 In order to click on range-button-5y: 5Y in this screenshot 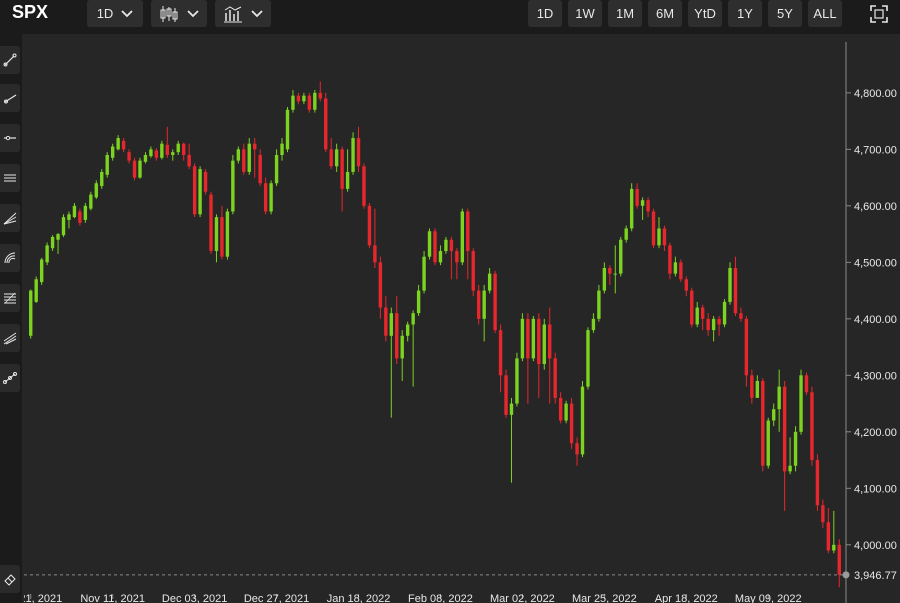, I will do `click(785, 13)`.